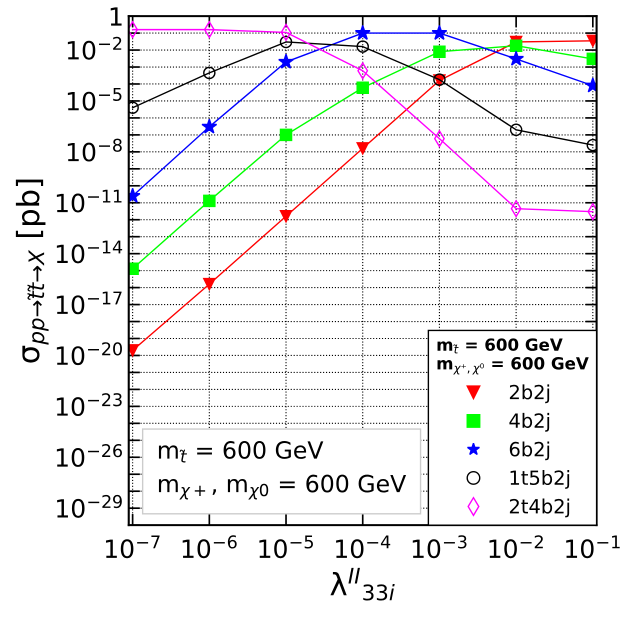  I want to click on legend-label: 2t4b2j, so click(540, 508).